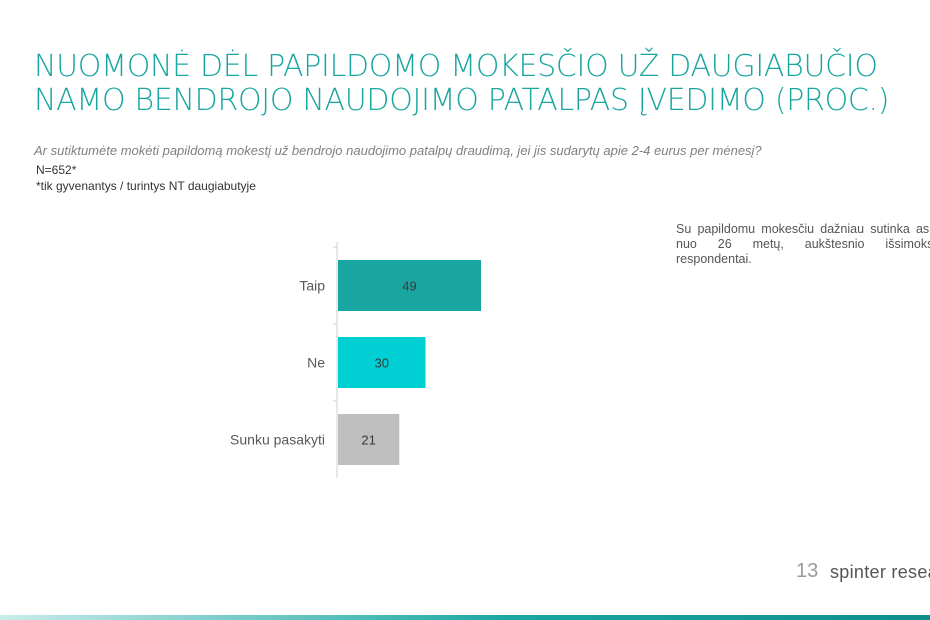  I want to click on bar-sunku-pasakyti, so click(369, 439).